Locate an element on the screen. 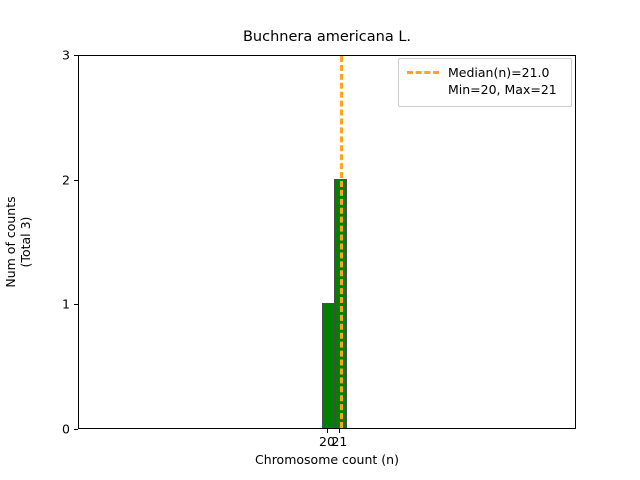  median-line is located at coordinates (342, 242).